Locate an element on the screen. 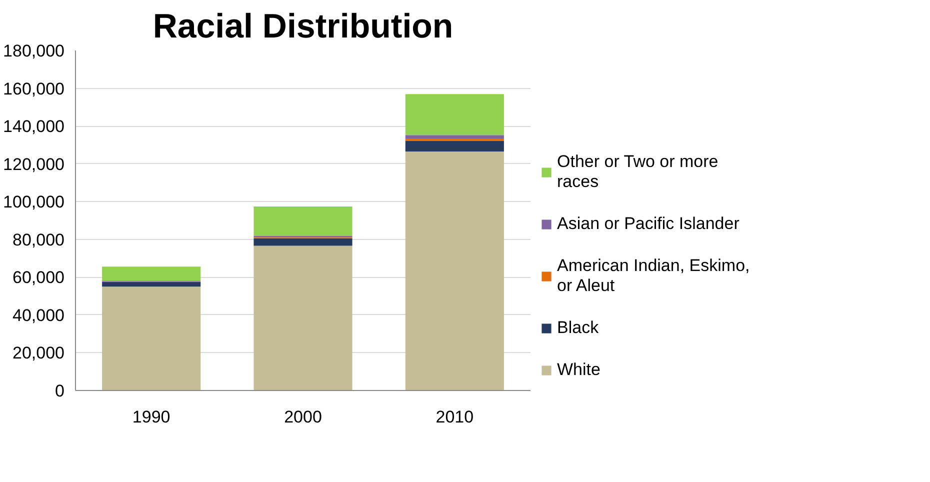  y-tick-label: 160,000 is located at coordinates (33, 88).